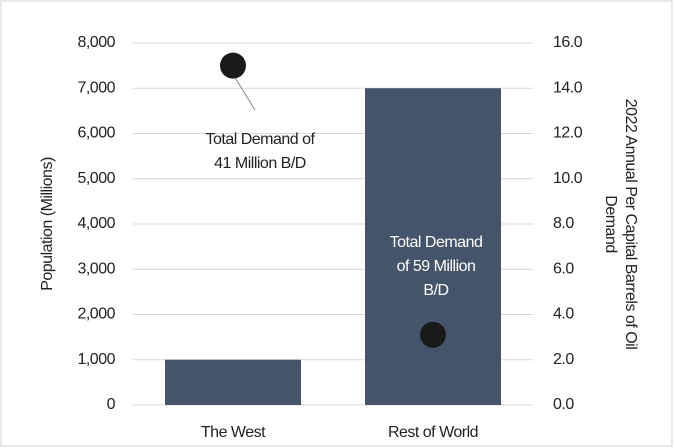  Describe the element at coordinates (47, 224) in the screenshot. I see `y-axis-title: Population (Millions)` at that location.